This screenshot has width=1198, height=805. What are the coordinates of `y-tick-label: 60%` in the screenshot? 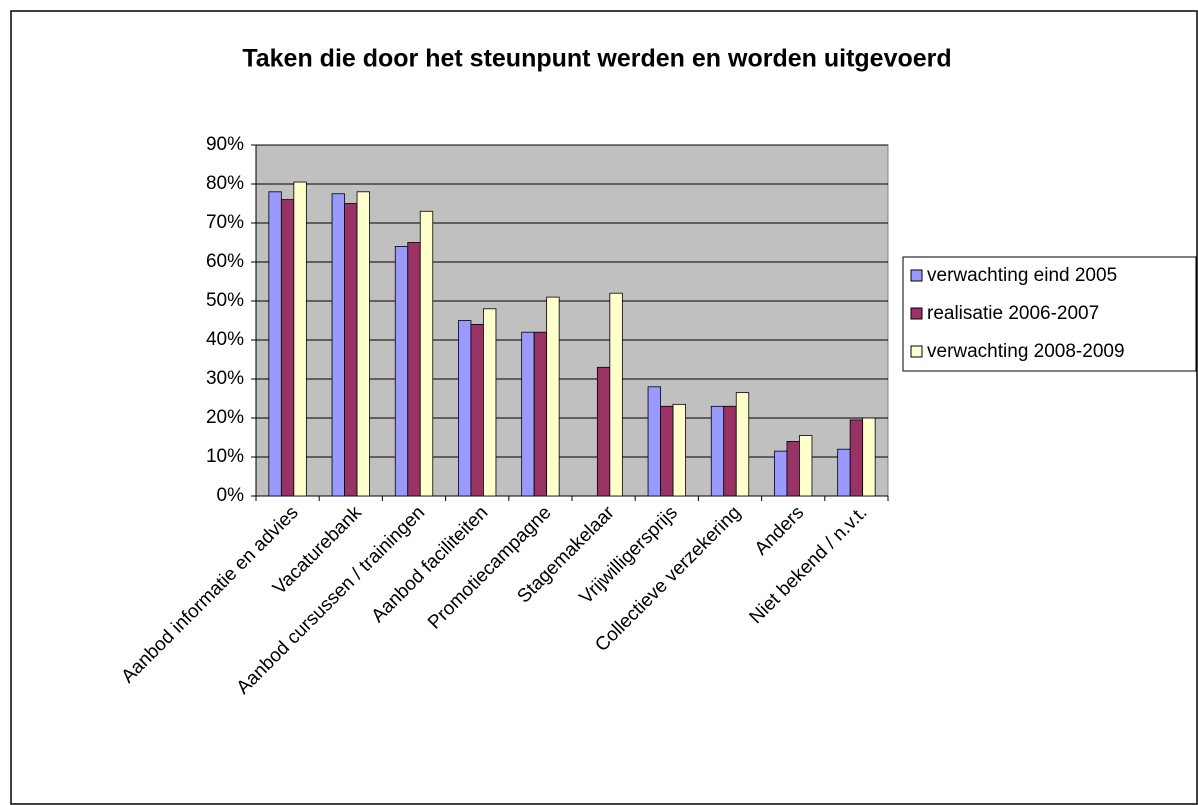 It's located at (225, 261).